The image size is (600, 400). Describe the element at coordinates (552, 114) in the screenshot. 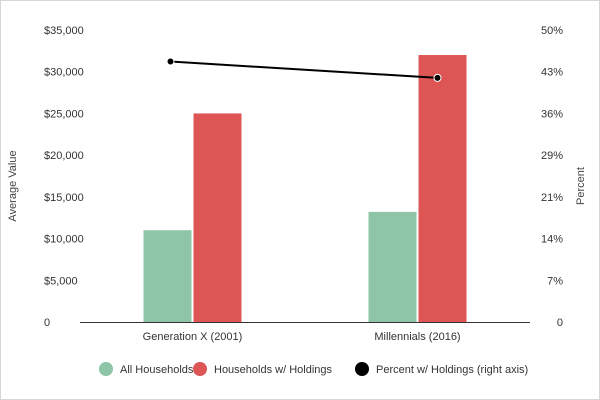

I see `y2-tick-label: 36%` at that location.